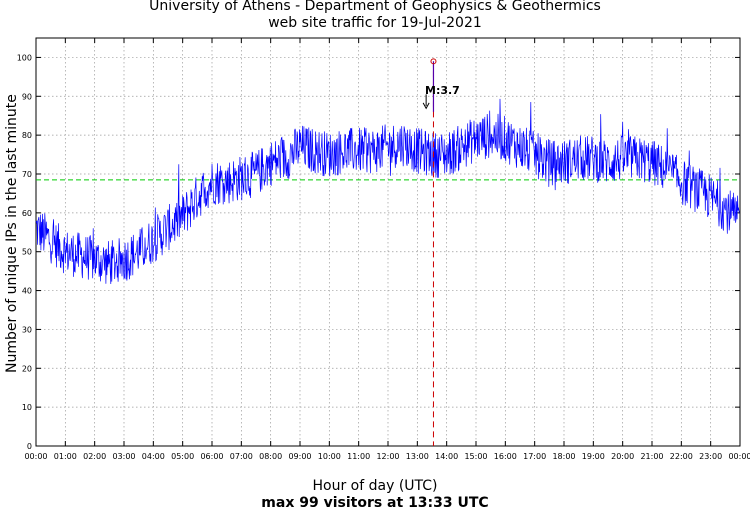 The height and width of the screenshot is (511, 750). I want to click on x-tick-label: 01:00, so click(65, 456).